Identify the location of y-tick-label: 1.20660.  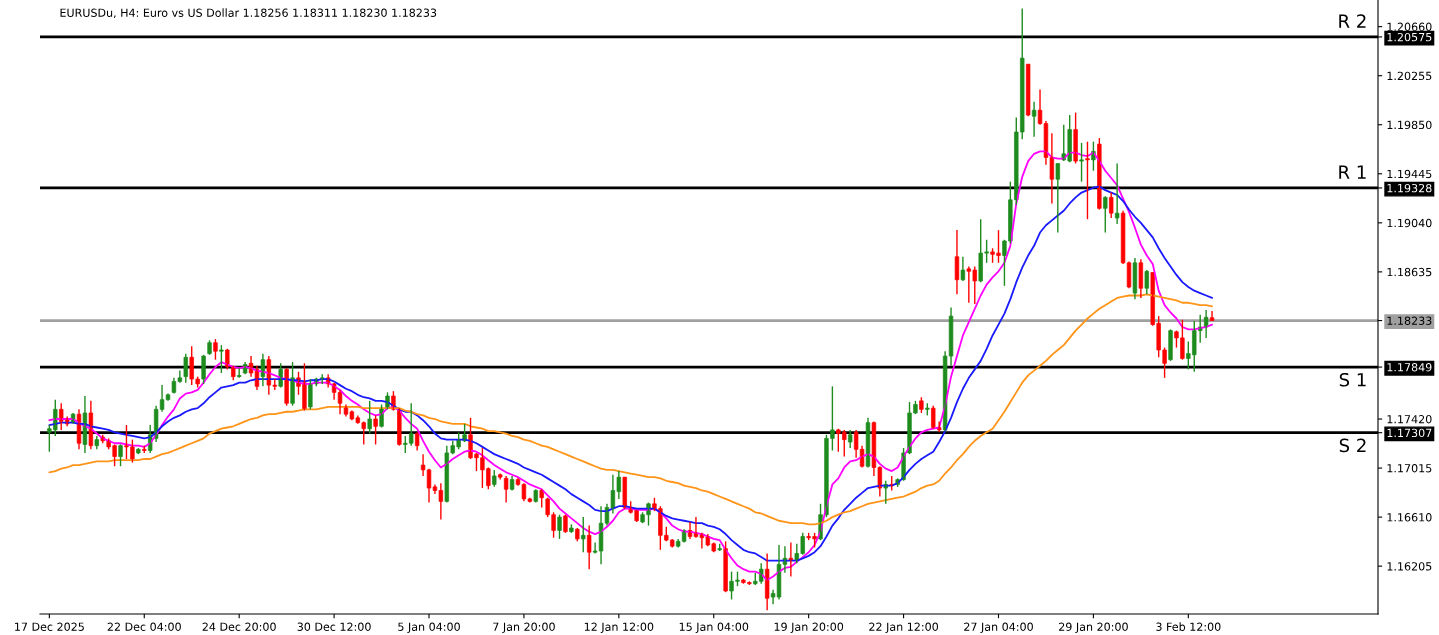
(1409, 27).